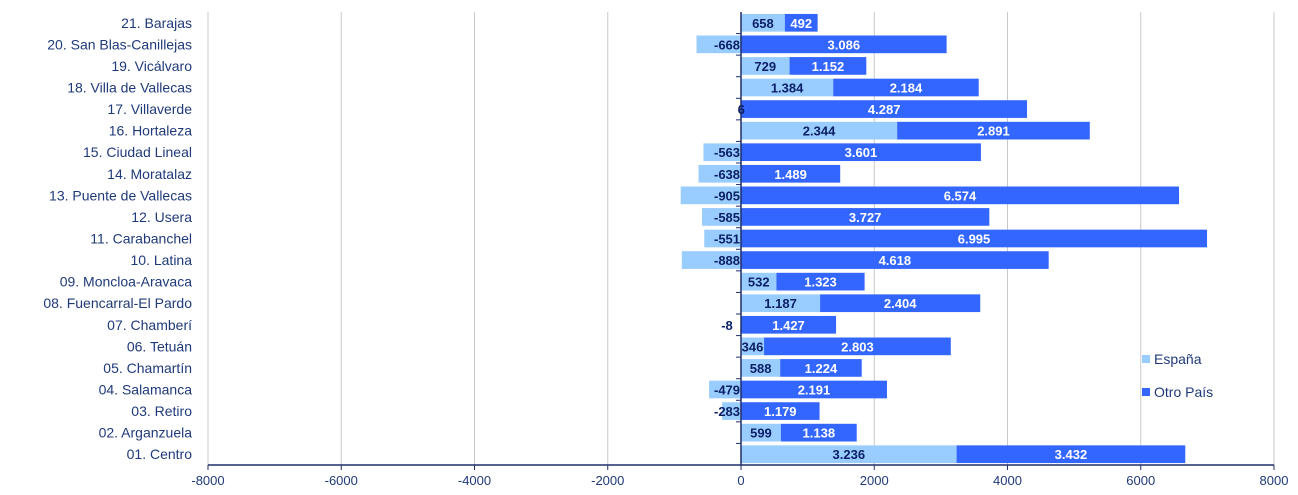 This screenshot has width=1298, height=495. What do you see at coordinates (1274, 480) in the screenshot?
I see `x-tick-label: 8000` at bounding box center [1274, 480].